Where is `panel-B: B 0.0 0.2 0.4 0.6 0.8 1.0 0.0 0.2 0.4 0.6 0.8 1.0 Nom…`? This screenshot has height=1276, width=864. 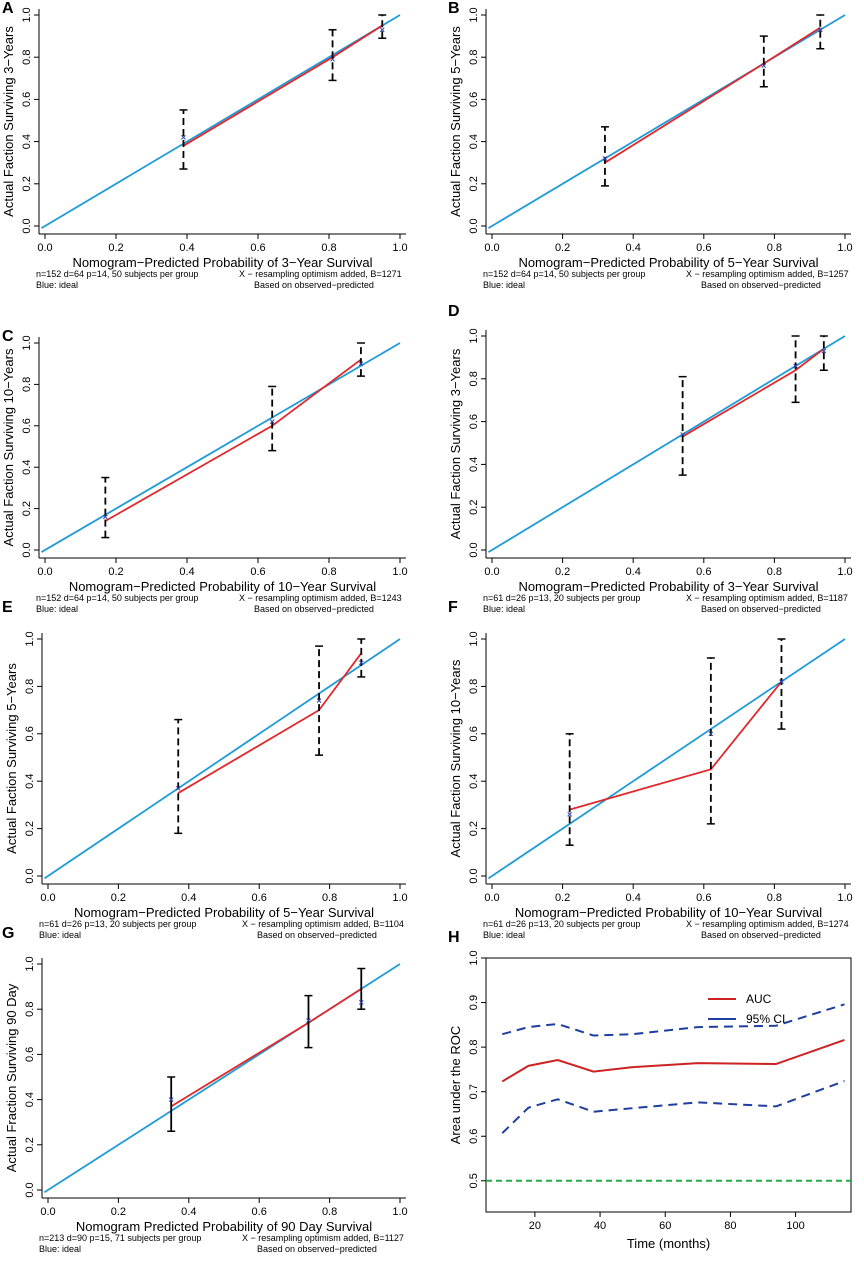
panel-B: B 0.0 0.2 0.4 0.6 0.8 1.0 0.0 0.2 0.4 0.6 0.8 1.0 Nom… is located at coordinates (650, 145).